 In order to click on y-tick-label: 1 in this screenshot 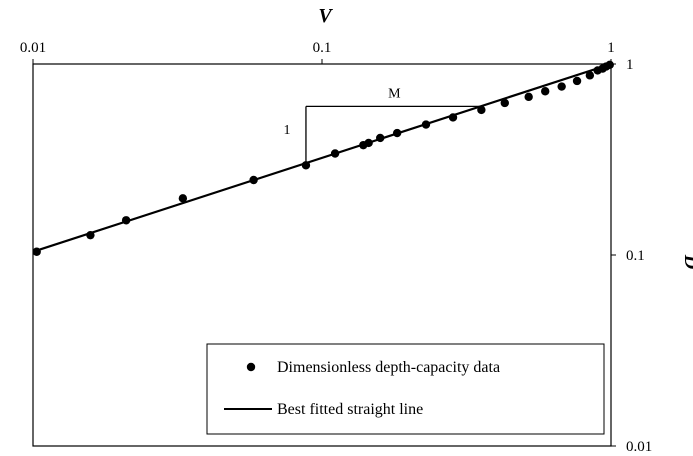, I will do `click(630, 65)`.